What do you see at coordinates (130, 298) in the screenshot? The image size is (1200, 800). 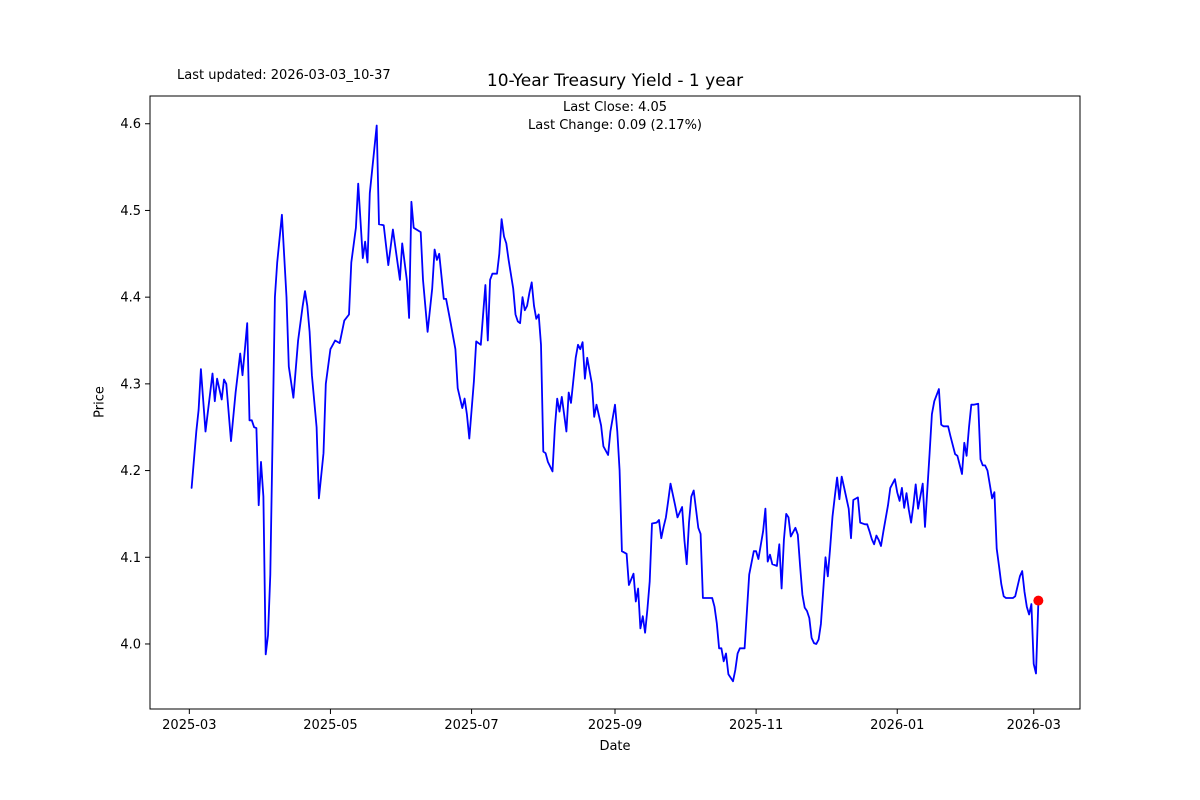 I see `y-tick-label: 4.4` at bounding box center [130, 298].